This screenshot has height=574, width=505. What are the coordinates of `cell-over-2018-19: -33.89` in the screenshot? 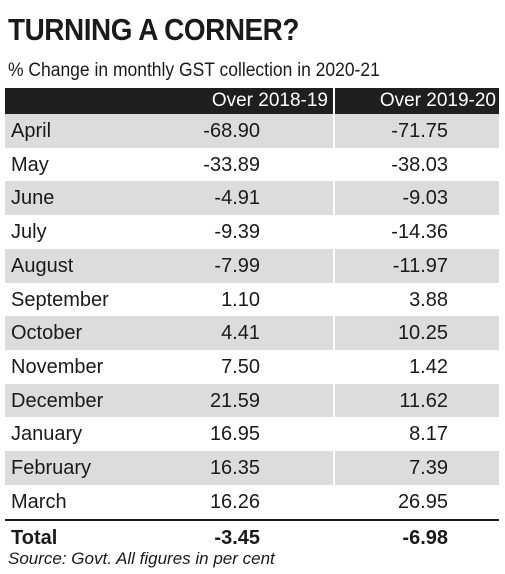 It's located at (231, 164).